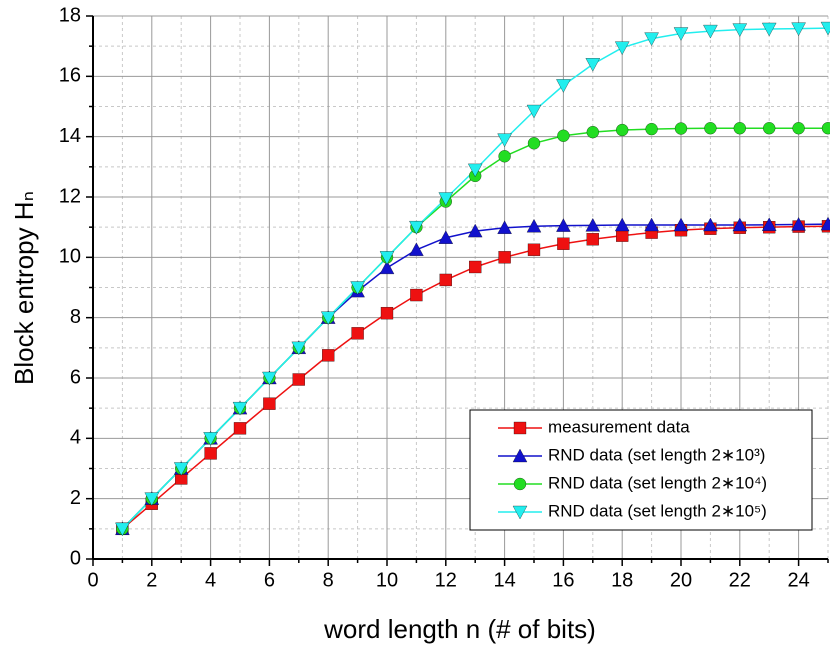 The height and width of the screenshot is (649, 830). Describe the element at coordinates (210, 580) in the screenshot. I see `x-tick-label: 4` at that location.